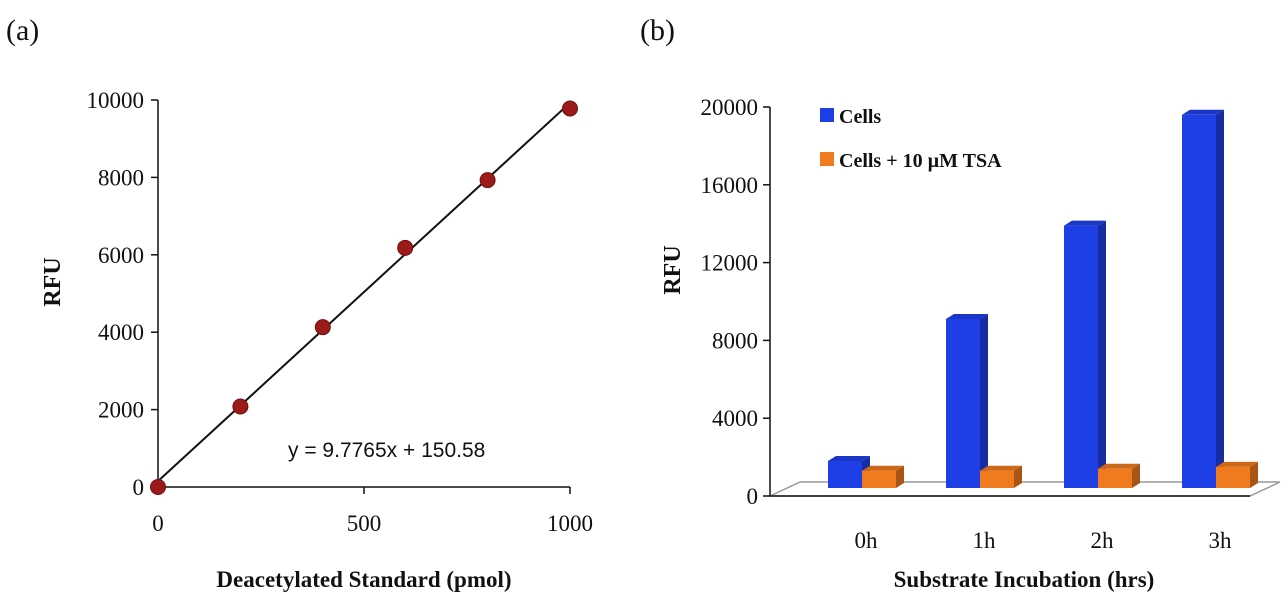 Image resolution: width=1284 pixels, height=594 pixels. What do you see at coordinates (860, 117) in the screenshot?
I see `legend-label-cells: Cells` at bounding box center [860, 117].